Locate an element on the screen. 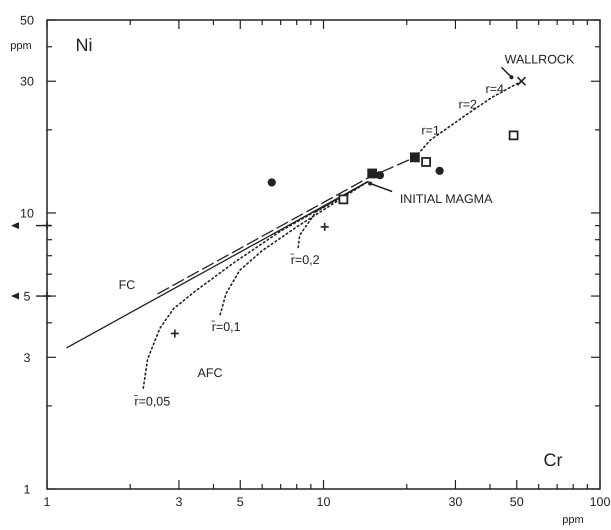 Image resolution: width=611 pixels, height=530 pixels. y-axis-title: ppm is located at coordinates (21, 46).